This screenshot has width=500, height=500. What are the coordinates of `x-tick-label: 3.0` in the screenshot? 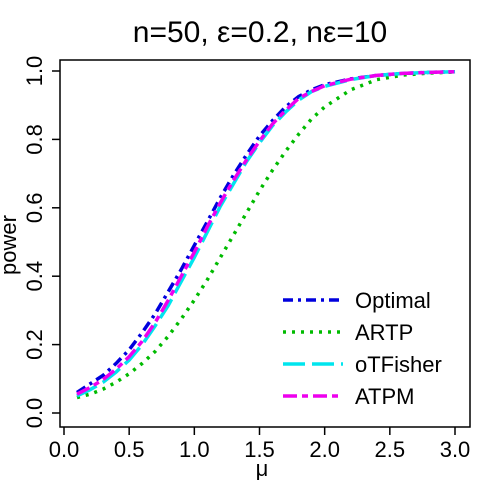 It's located at (455, 449).